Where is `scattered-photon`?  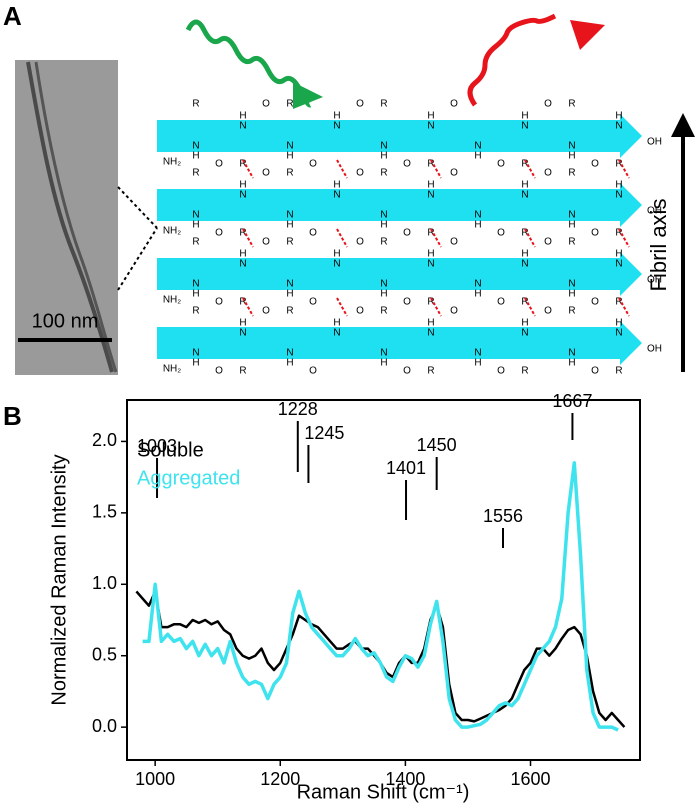
scattered-photon is located at coordinates (512, 60).